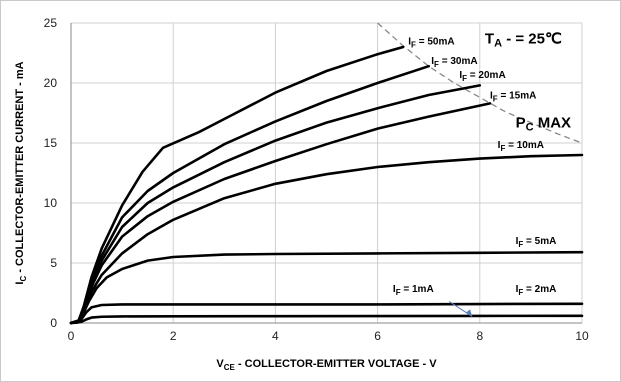 The image size is (621, 382). Describe the element at coordinates (173, 336) in the screenshot. I see `x-tick-label: 2` at that location.